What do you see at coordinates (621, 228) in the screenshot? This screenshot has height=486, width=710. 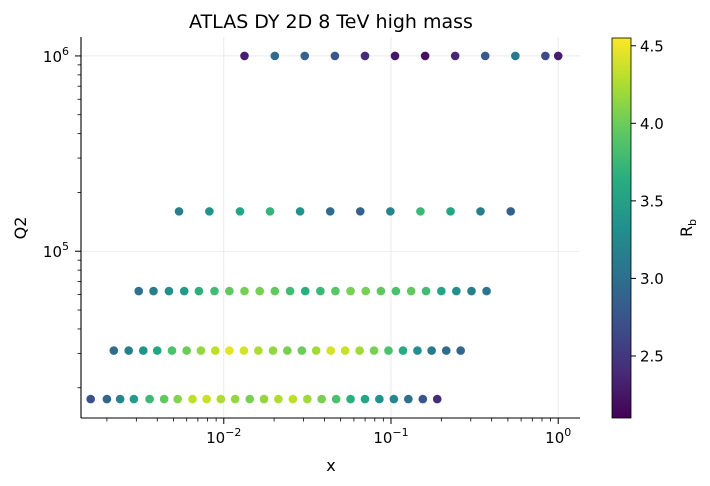 I see `colorbar` at bounding box center [621, 228].